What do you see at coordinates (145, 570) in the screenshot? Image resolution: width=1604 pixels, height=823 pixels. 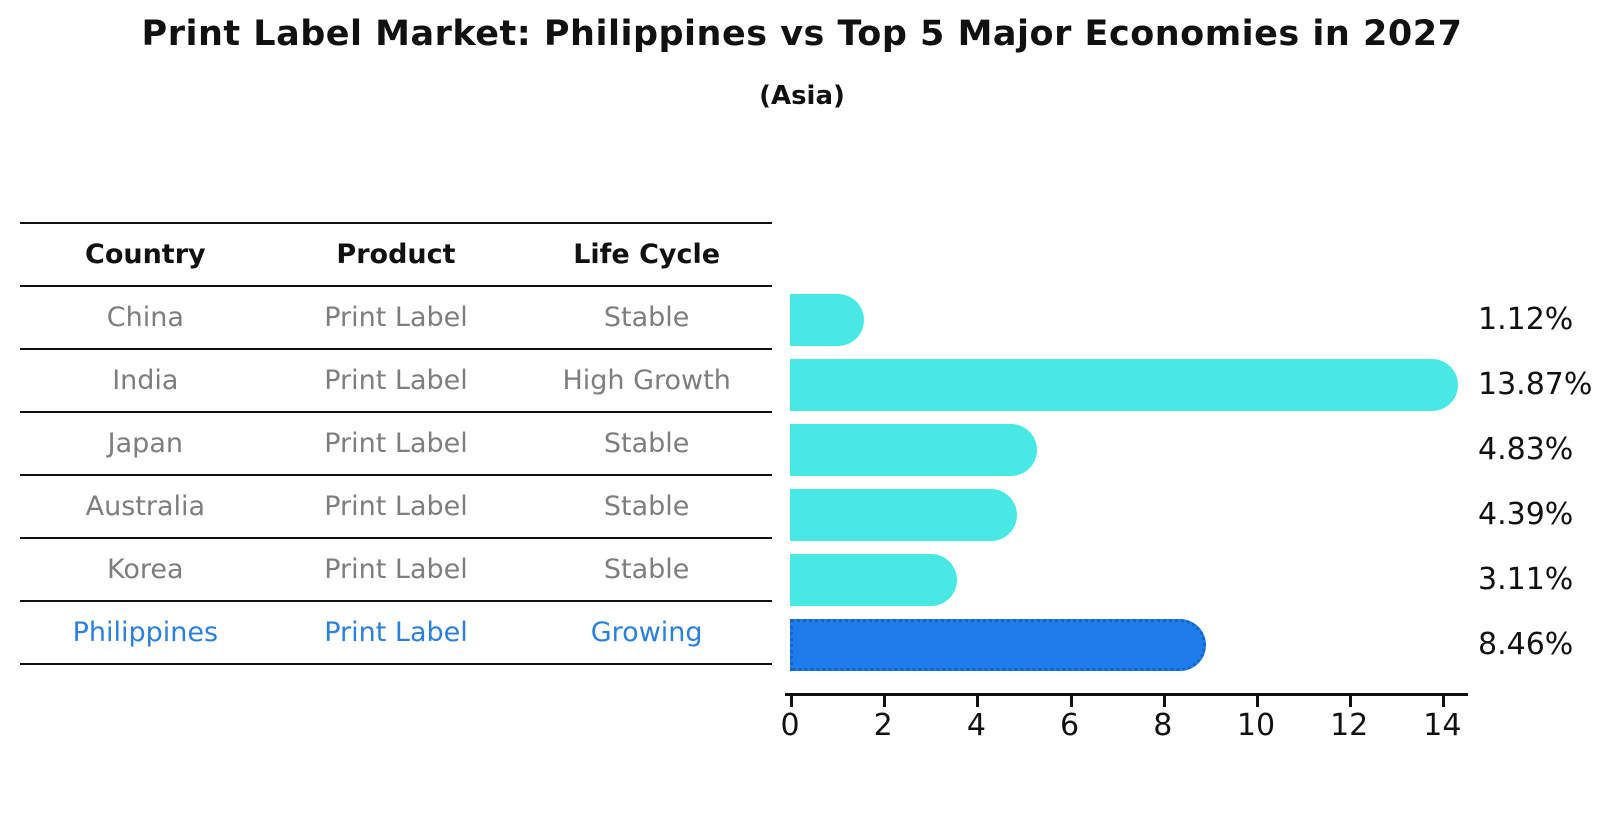 I see `country-cell: Korea` at bounding box center [145, 570].